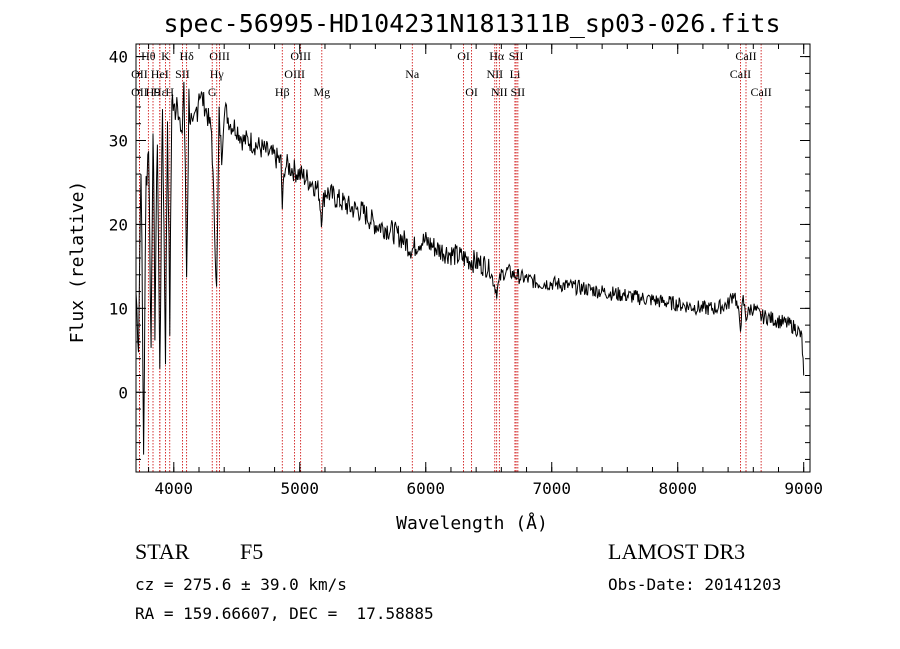  Describe the element at coordinates (139, 92) in the screenshot. I see `line-label: OII` at that location.